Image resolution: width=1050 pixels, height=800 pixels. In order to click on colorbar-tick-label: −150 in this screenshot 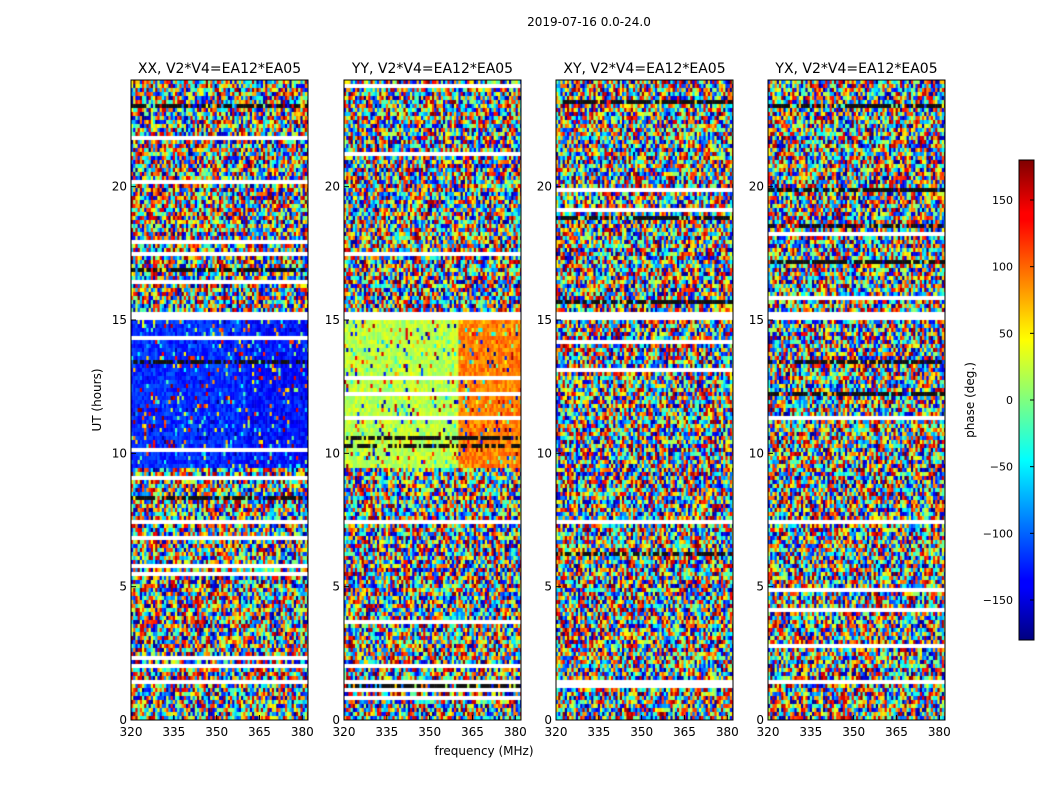, I will do `click(998, 600)`.